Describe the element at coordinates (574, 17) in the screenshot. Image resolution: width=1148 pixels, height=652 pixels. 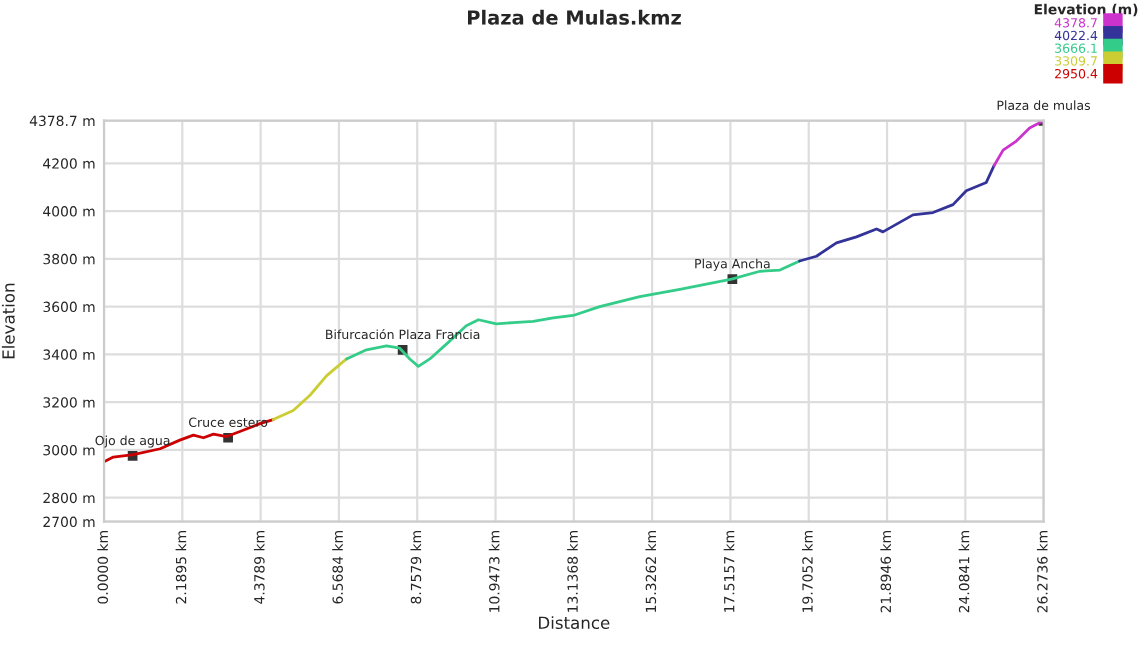
I see `chart-title: Plaza de Mulas.kmz` at that location.